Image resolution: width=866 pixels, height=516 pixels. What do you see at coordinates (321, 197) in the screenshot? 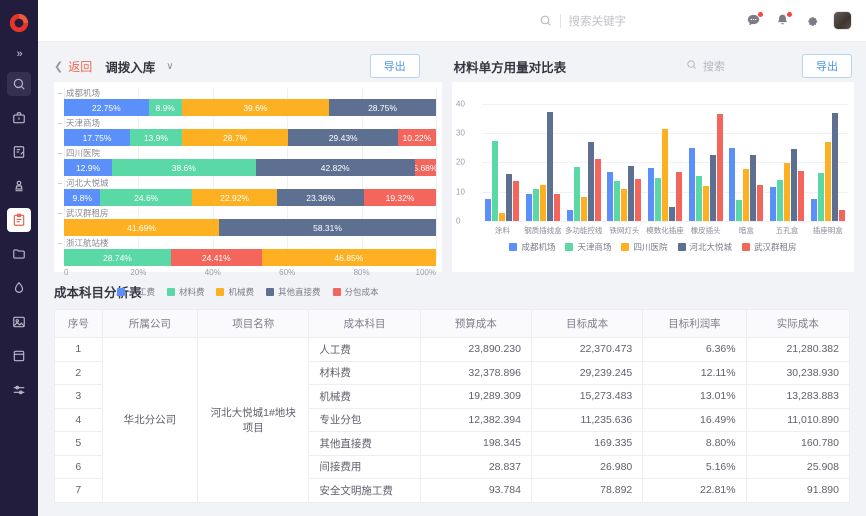
I see `stacked-bar-segment: 23.36%` at bounding box center [321, 197].